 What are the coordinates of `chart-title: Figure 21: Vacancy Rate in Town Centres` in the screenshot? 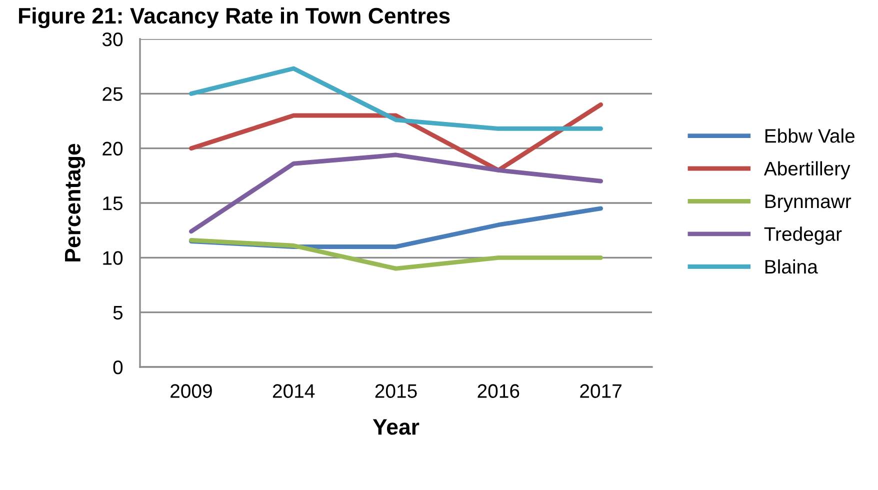 It's located at (234, 17).